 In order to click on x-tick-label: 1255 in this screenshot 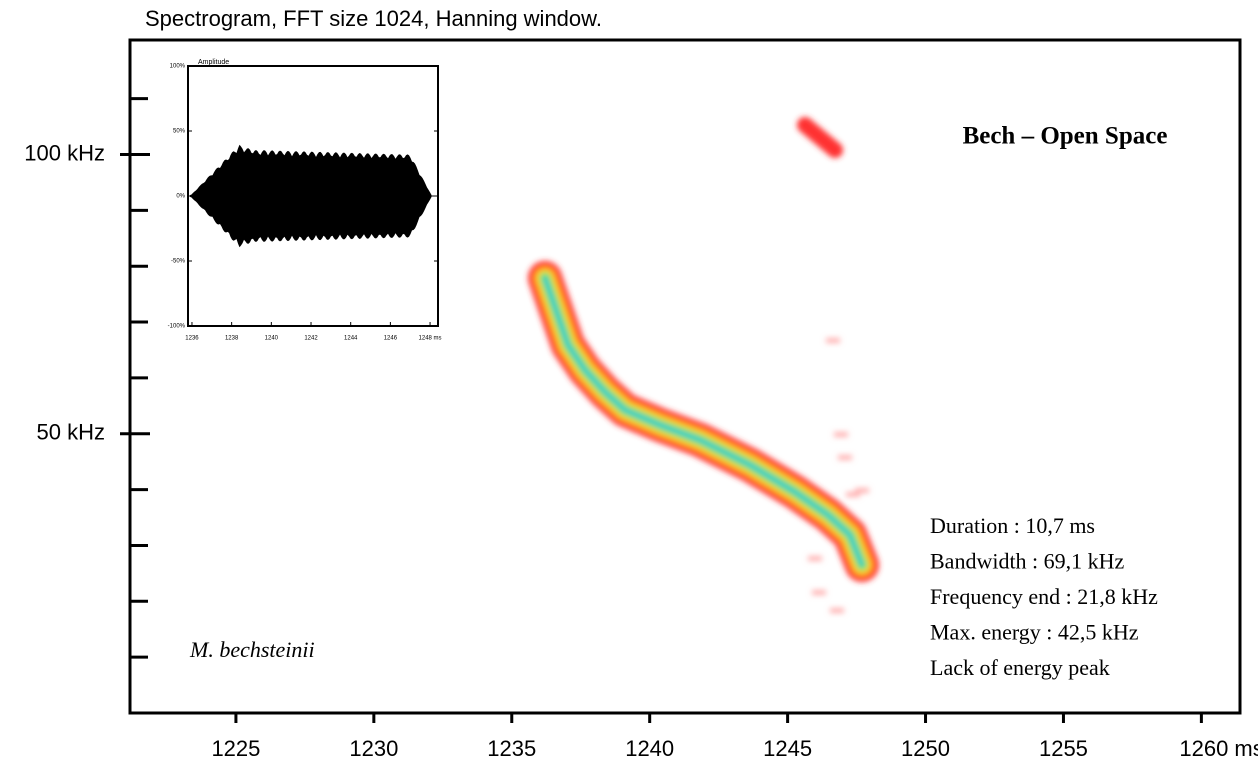, I will do `click(1063, 748)`.